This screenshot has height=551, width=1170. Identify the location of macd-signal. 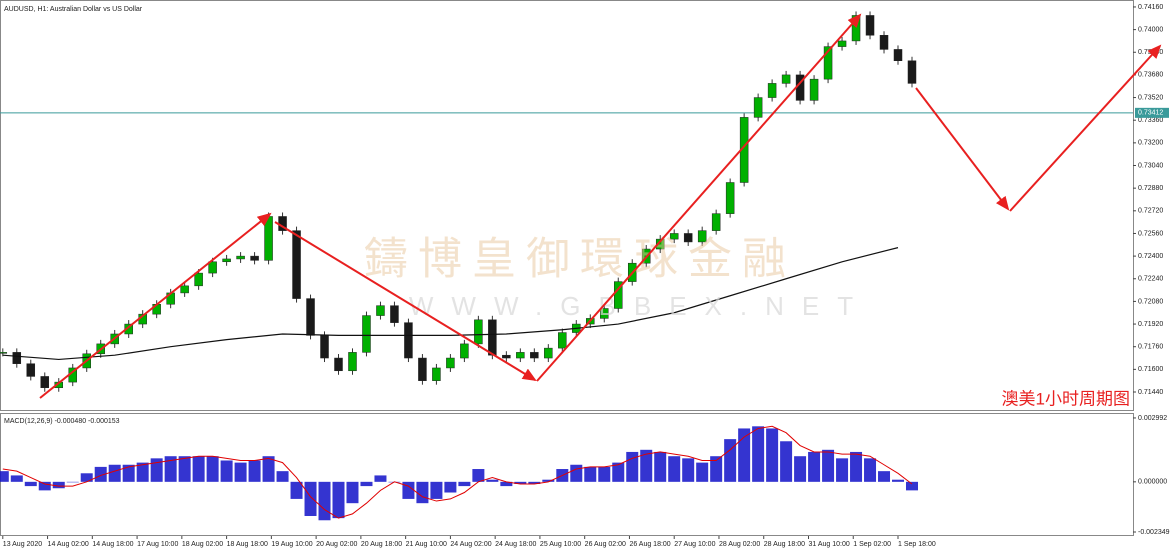
(457, 472).